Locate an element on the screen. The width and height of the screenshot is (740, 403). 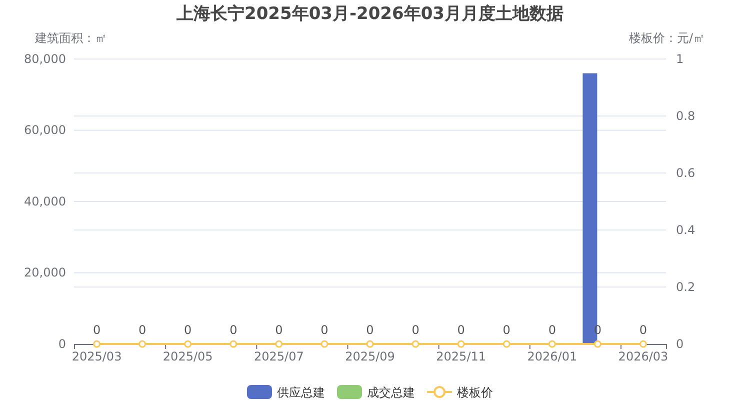
y2-tick-label: 1 is located at coordinates (680, 59).